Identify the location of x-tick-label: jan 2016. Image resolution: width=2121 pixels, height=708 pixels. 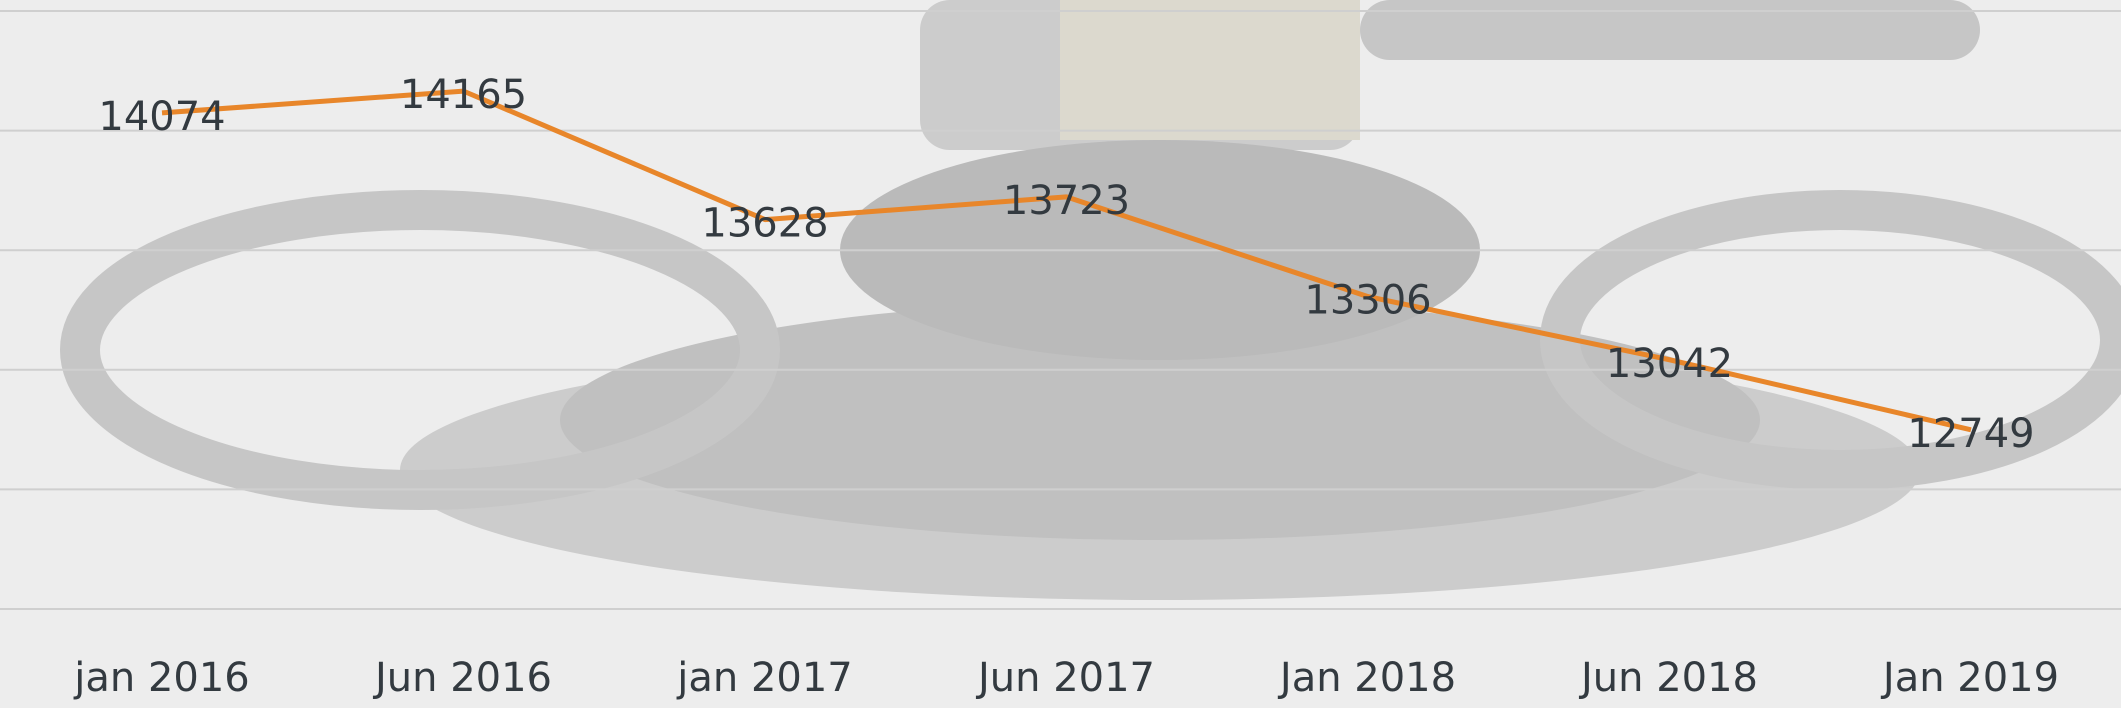
(161, 678).